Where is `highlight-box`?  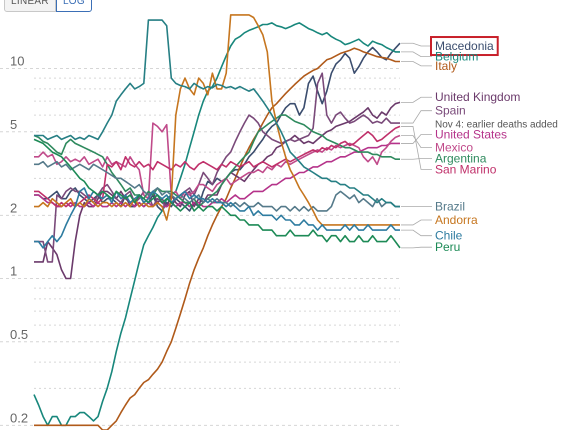 highlight-box is located at coordinates (464, 46).